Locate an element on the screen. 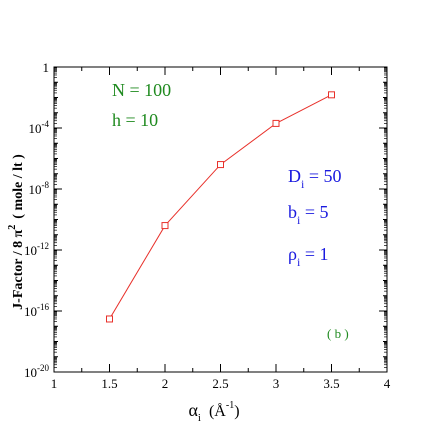 Image resolution: width=436 pixels, height=436 pixels. y-tick-label: 10⁻¹⁶ is located at coordinates (36, 310).